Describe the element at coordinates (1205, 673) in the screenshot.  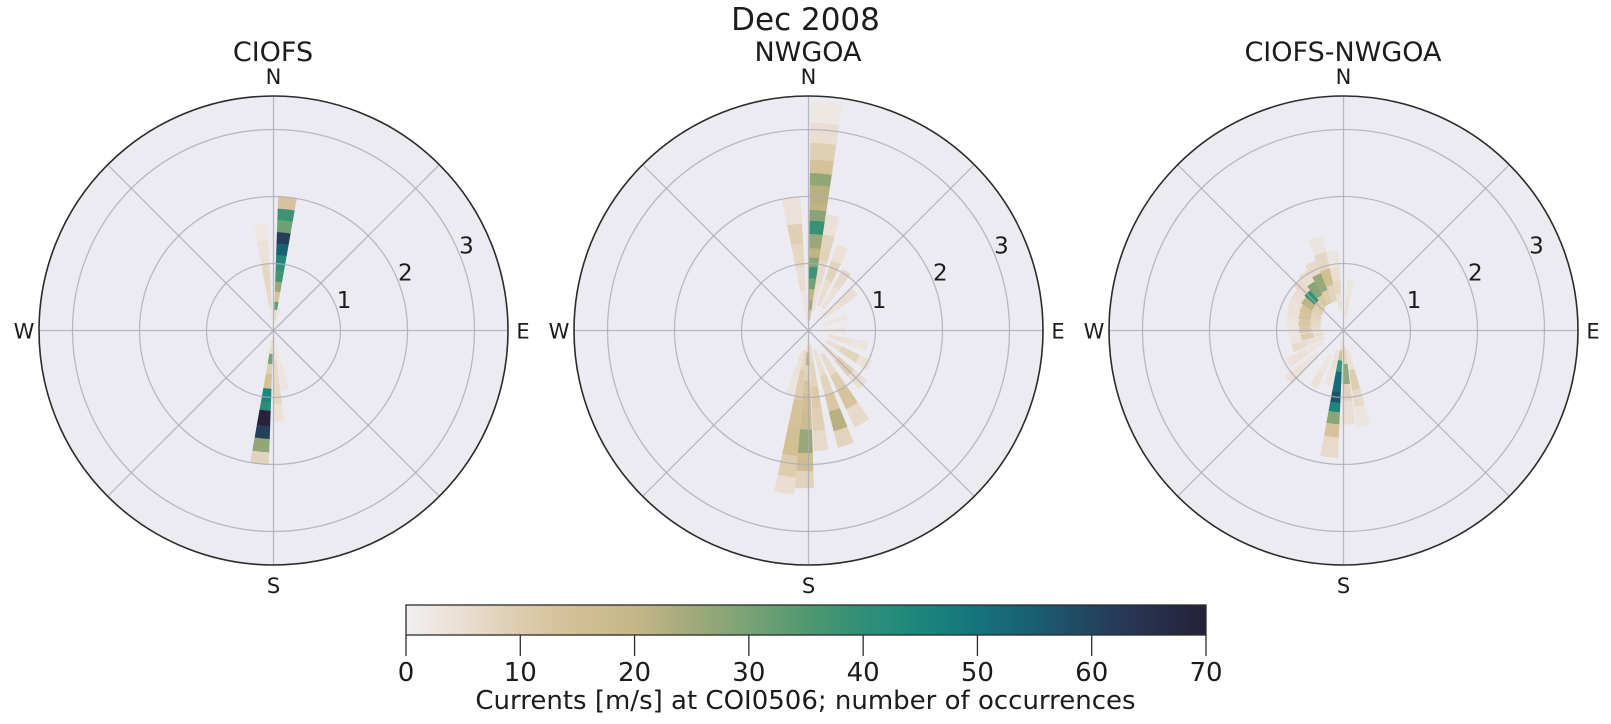
I see `colorbar-tick-label: 70` at that location.